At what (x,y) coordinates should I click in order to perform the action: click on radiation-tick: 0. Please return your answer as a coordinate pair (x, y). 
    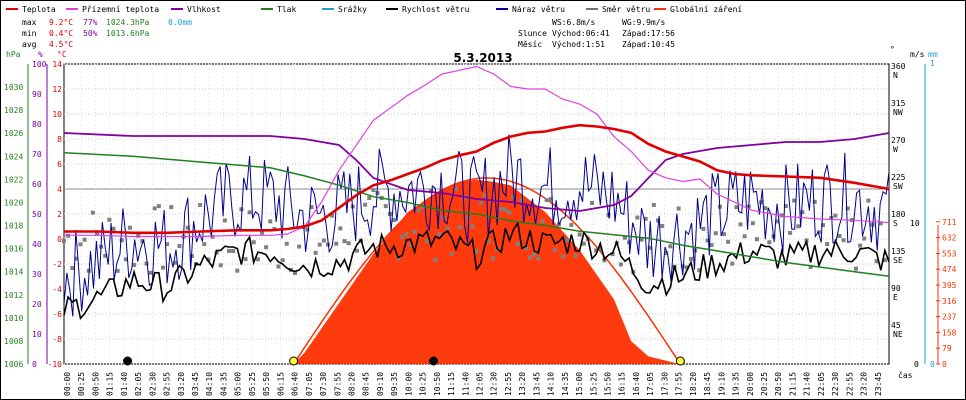
    Looking at the image, I should click on (944, 364).